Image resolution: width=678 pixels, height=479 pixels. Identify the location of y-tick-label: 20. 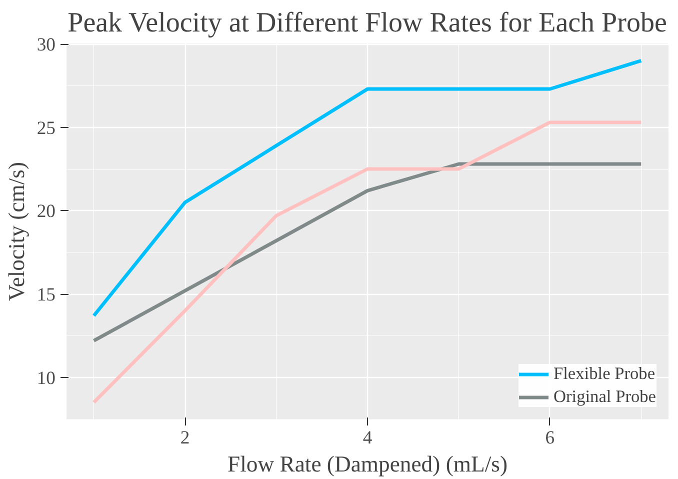
(46, 211).